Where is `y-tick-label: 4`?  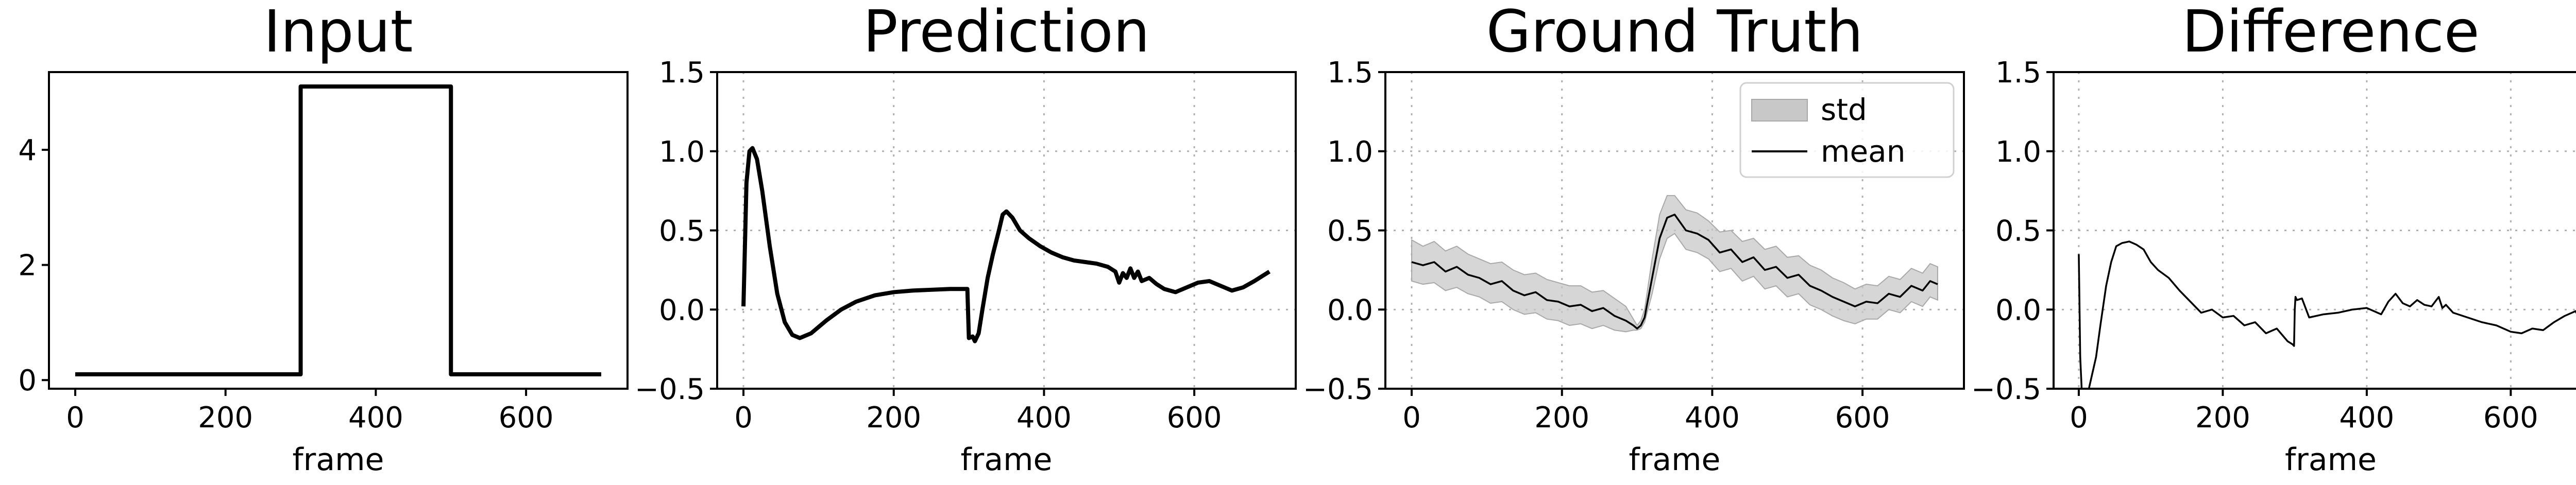 y-tick-label: 4 is located at coordinates (27, 150).